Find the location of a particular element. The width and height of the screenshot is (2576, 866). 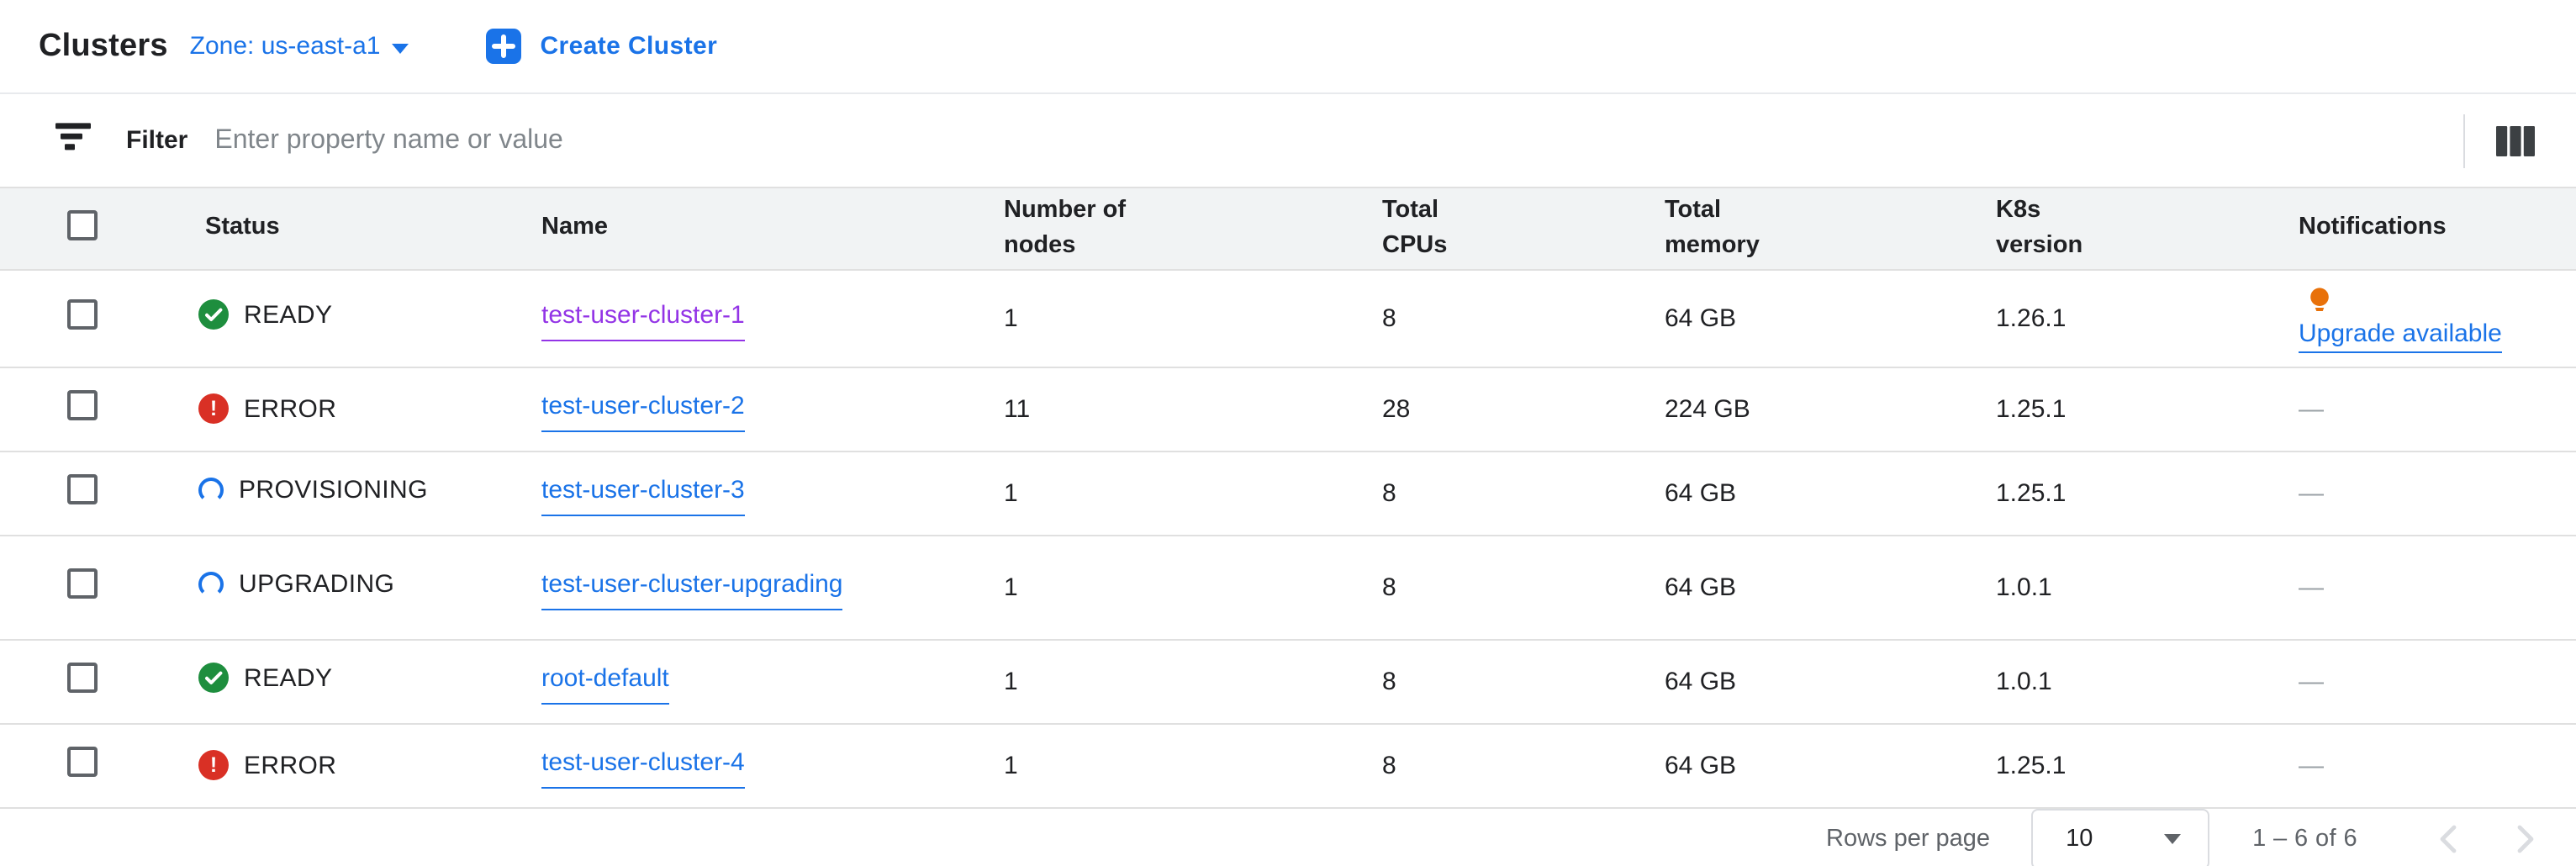

nodes-cell: 11 is located at coordinates (1156, 409).